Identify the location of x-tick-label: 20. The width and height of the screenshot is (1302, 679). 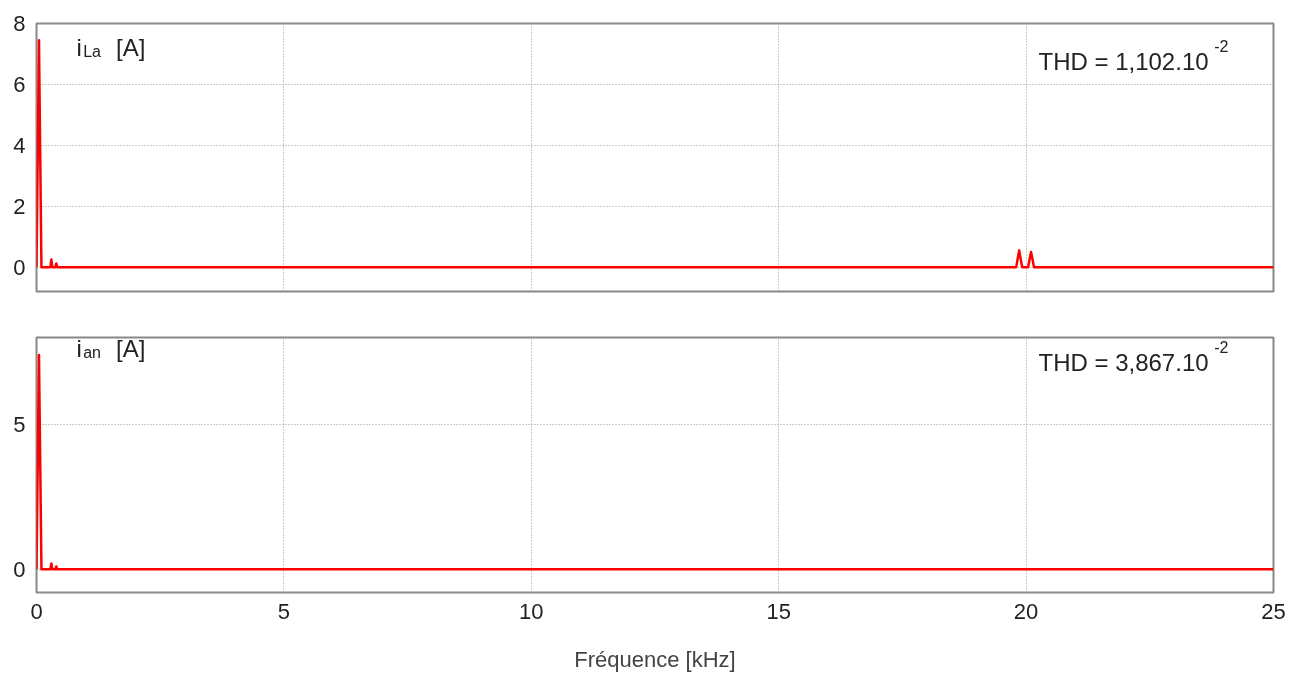
(1026, 611).